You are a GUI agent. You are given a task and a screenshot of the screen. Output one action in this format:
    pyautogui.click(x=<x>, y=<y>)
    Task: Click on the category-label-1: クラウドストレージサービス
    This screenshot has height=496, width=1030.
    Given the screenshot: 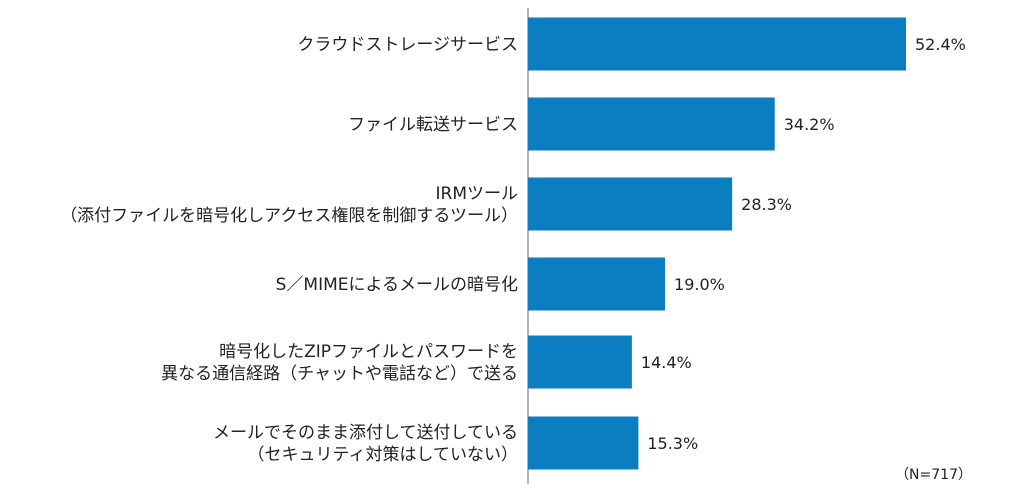 What is the action you would take?
    pyautogui.click(x=407, y=45)
    